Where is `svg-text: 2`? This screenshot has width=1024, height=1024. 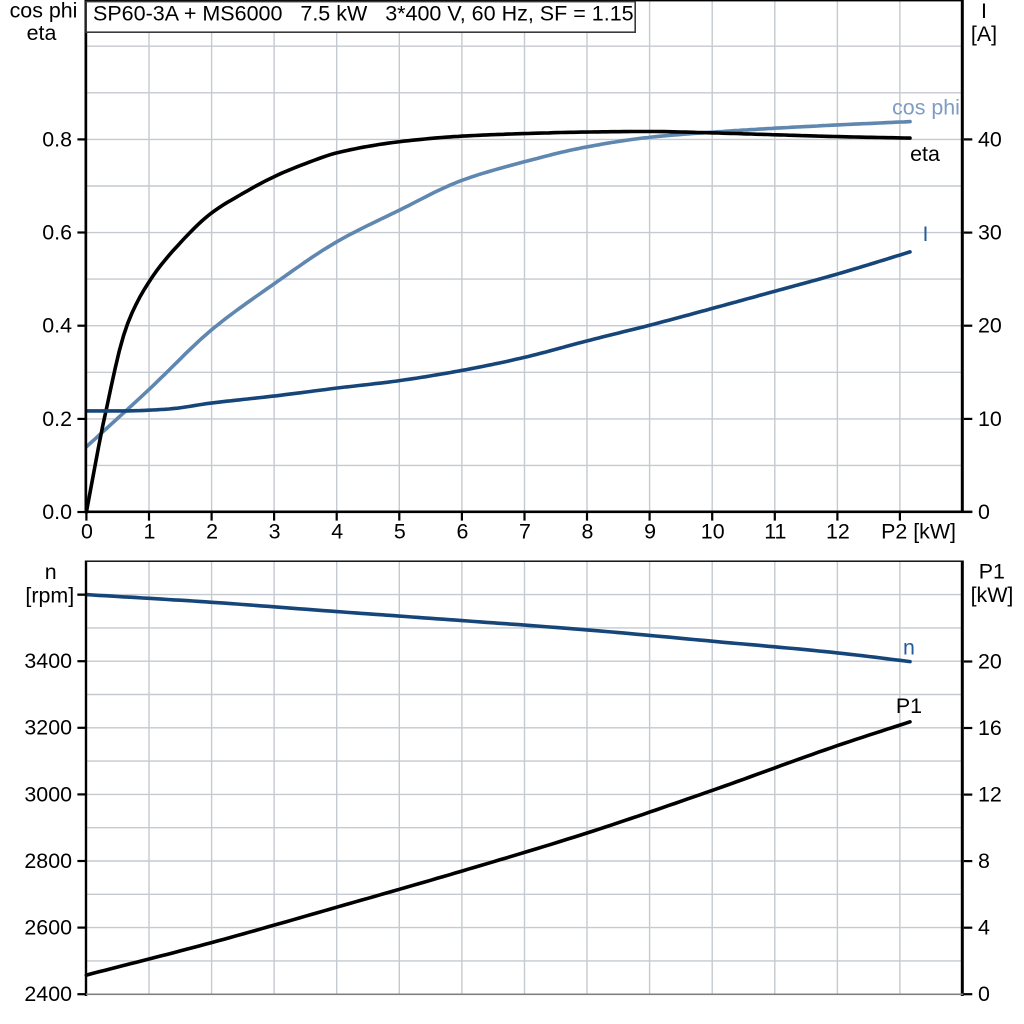 svg-text: 2 is located at coordinates (212, 531).